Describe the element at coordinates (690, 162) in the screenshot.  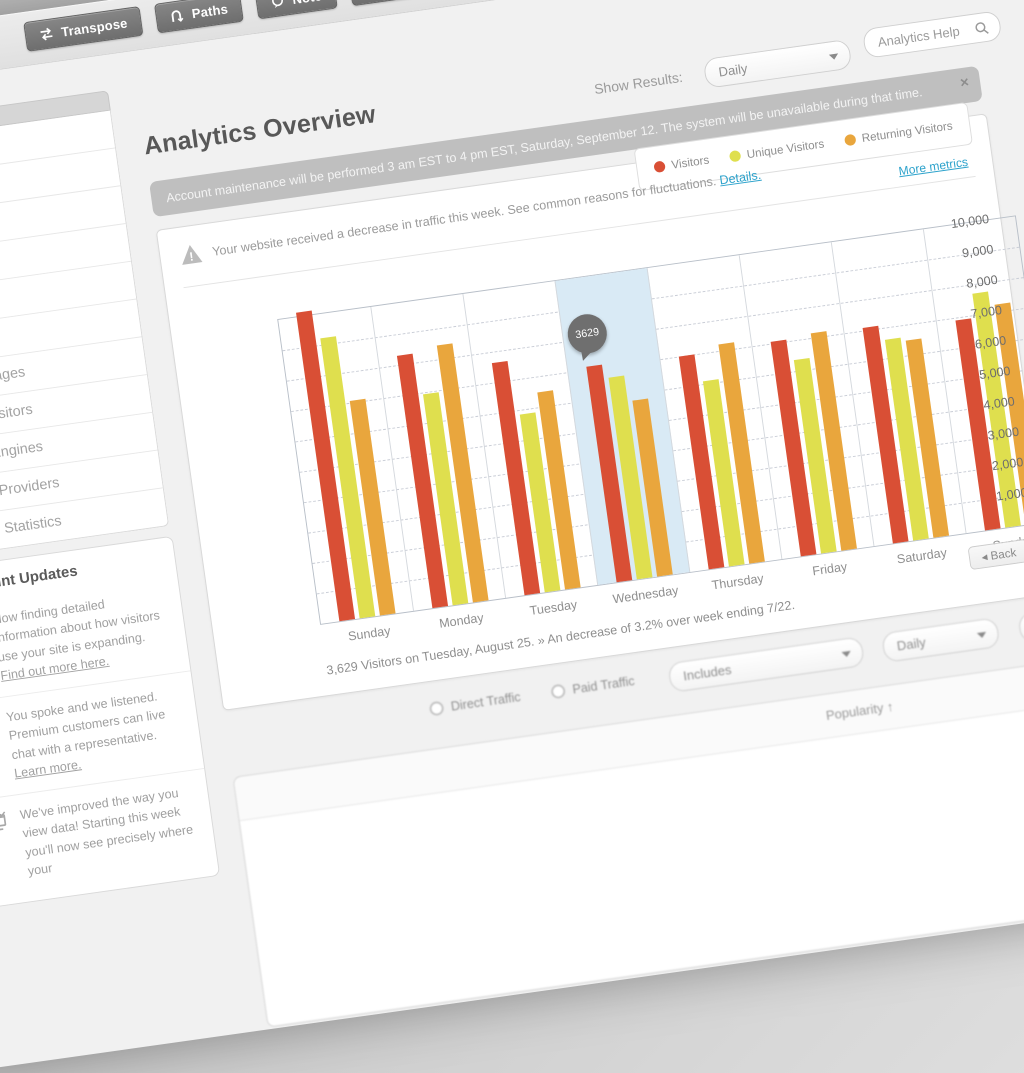
I see `legend-label: Visitors` at that location.